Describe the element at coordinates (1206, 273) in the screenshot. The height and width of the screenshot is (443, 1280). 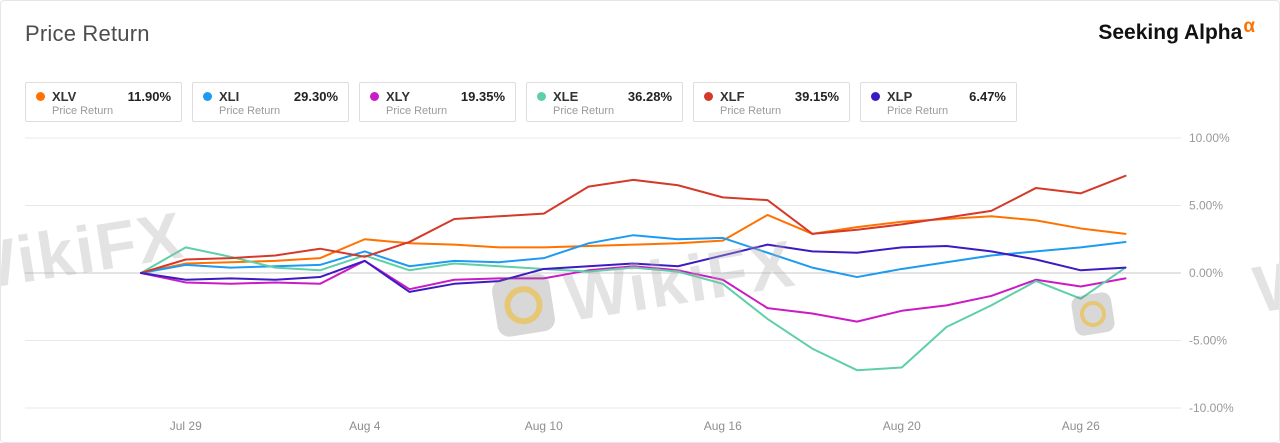
I see `y-axis-label: 0.00%` at that location.